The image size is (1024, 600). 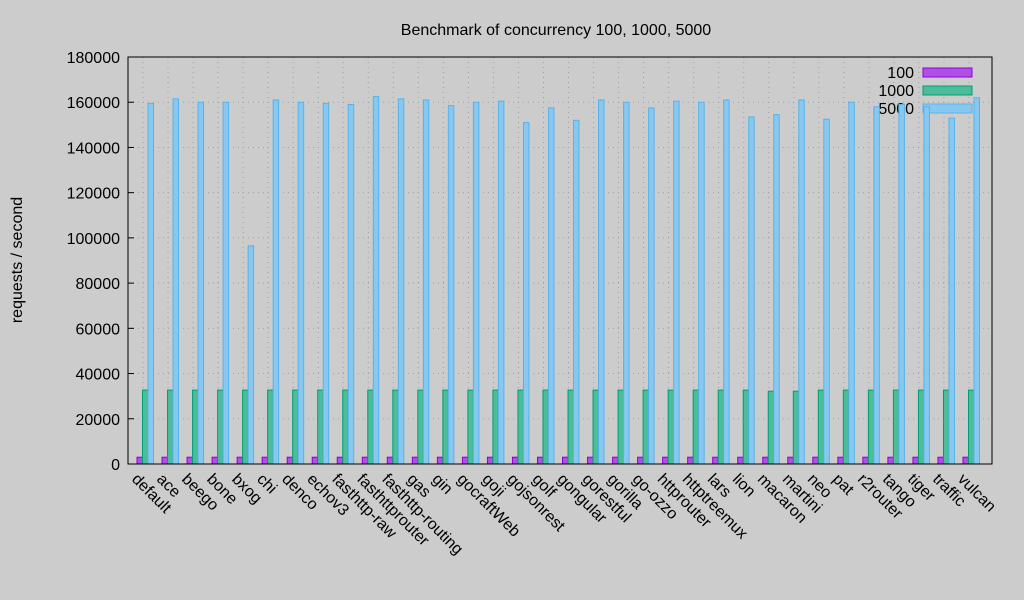 What do you see at coordinates (815, 460) in the screenshot?
I see `bar-100-neo` at bounding box center [815, 460].